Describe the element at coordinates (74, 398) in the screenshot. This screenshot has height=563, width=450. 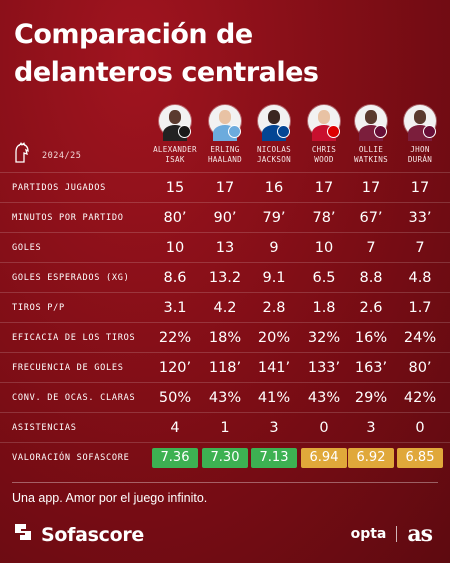
I see `stat-label: CONV. DE OCAS. CLARAS` at that location.